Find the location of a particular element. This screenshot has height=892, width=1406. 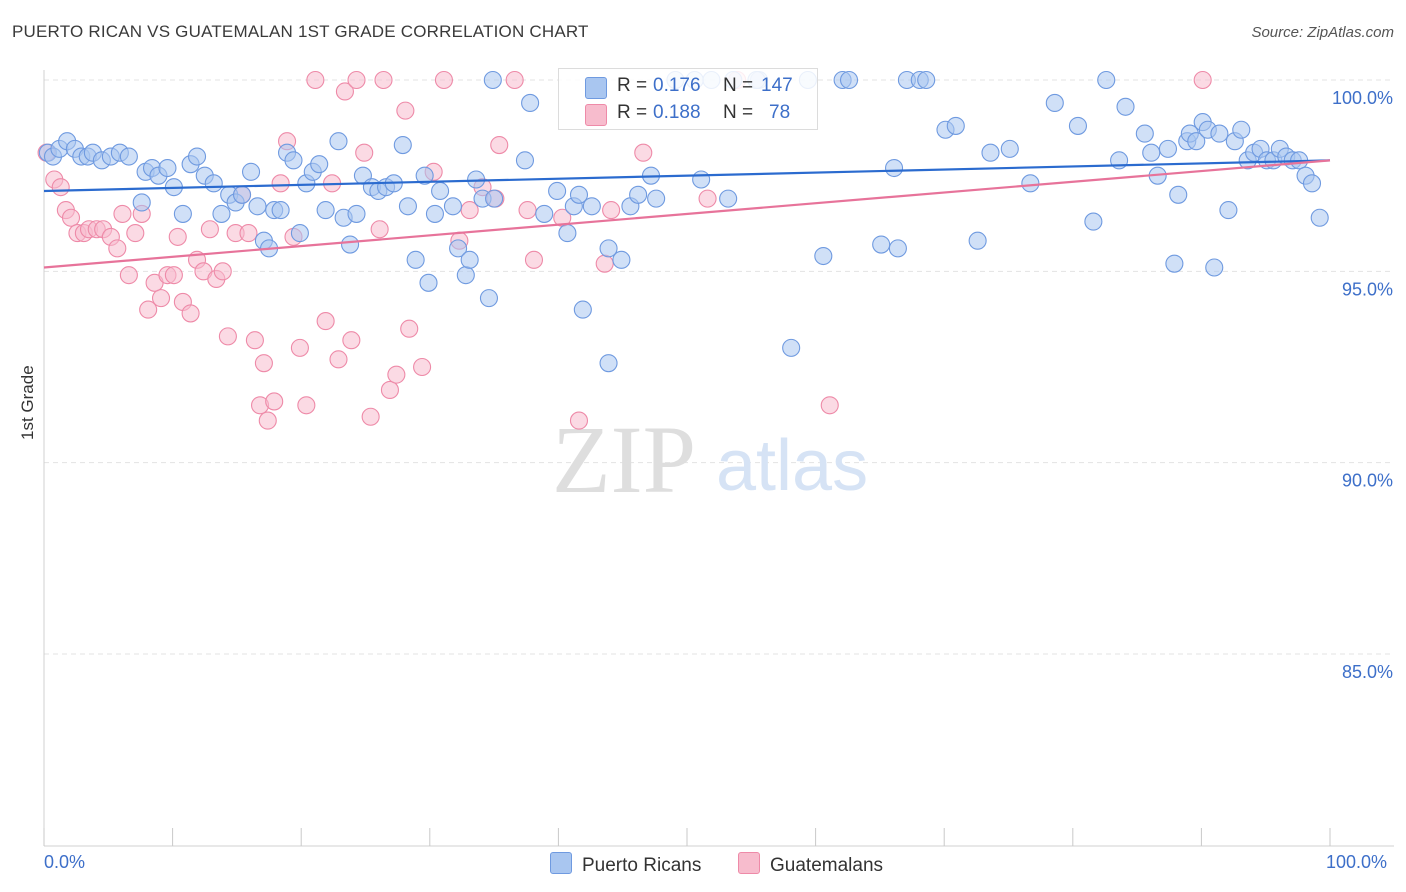

bottom-legend-swatch-blue is located at coordinates (561, 863).